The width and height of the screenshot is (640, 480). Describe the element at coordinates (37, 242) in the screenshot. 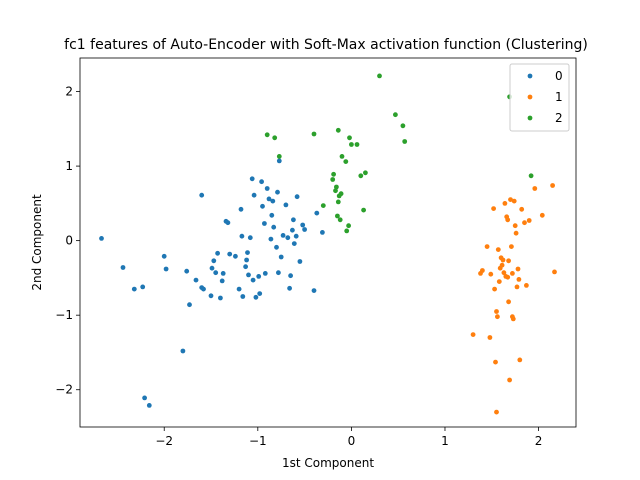

I see `y-axis-label: 2nd Component` at that location.